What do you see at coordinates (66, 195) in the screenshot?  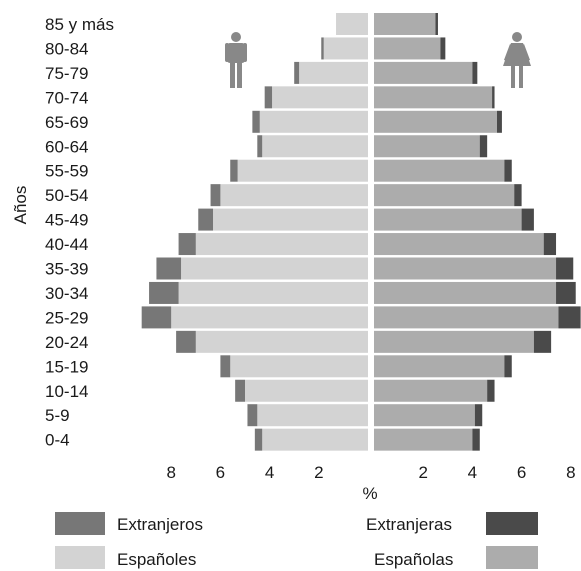 I see `age-label-50-54: 50-54` at bounding box center [66, 195].